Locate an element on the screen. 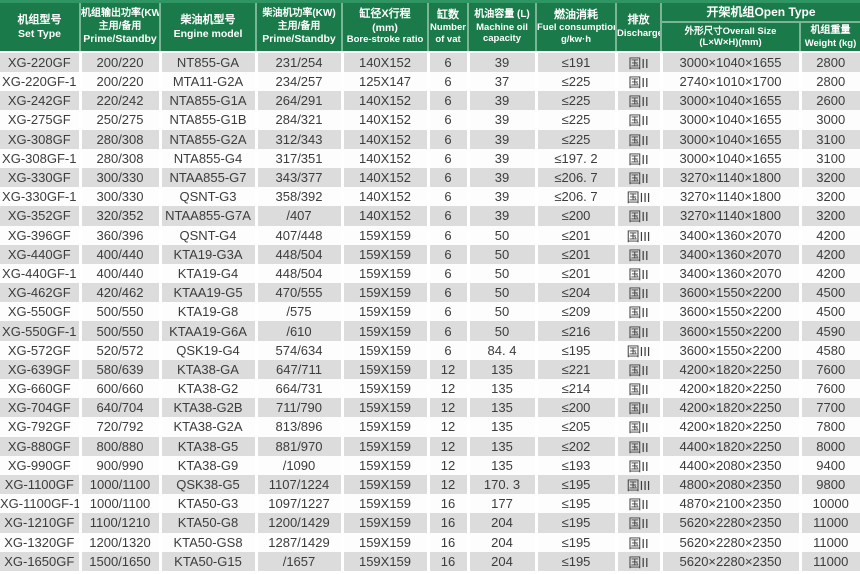 The width and height of the screenshot is (860, 574). col-header-oil-capacity: 机油容量 (L) Machine oil capacity is located at coordinates (502, 27).